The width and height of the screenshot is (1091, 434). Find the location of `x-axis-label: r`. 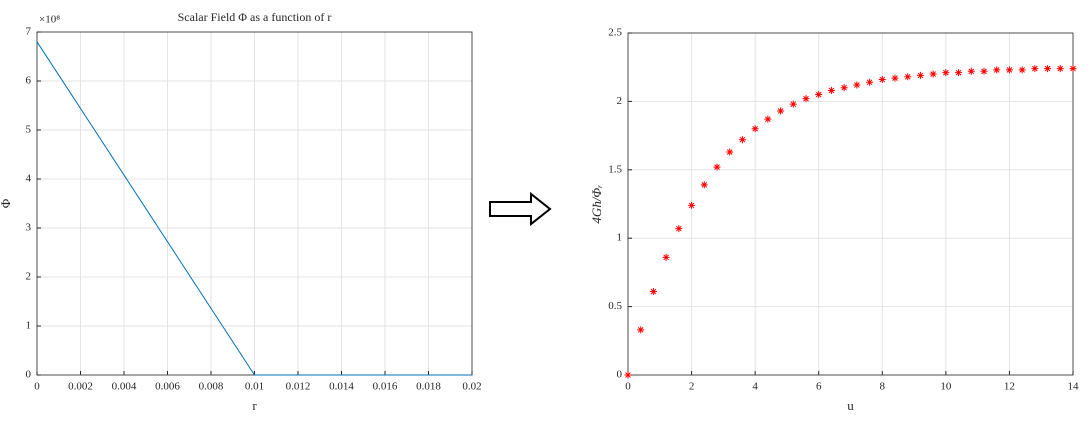

x-axis-label: r is located at coordinates (254, 405).